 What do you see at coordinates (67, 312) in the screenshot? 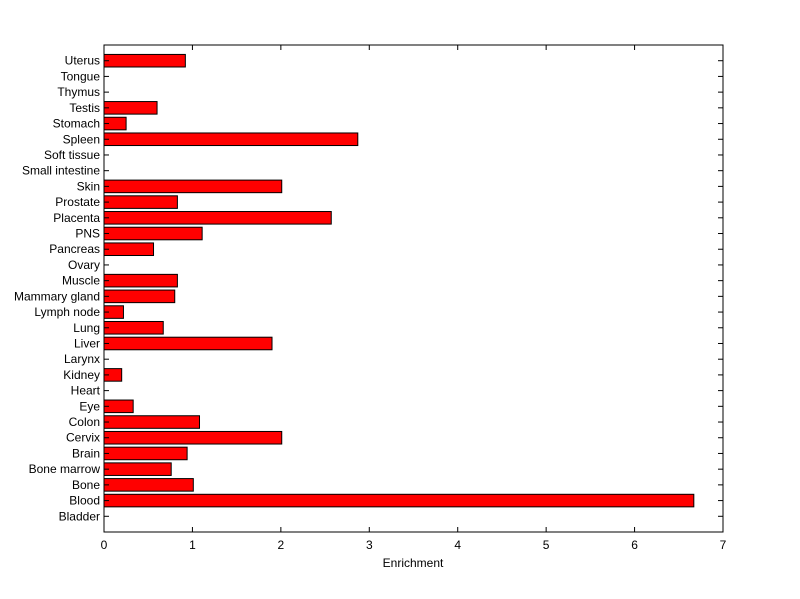
I see `y-tick-label-lymph-node: Lymph node` at bounding box center [67, 312].